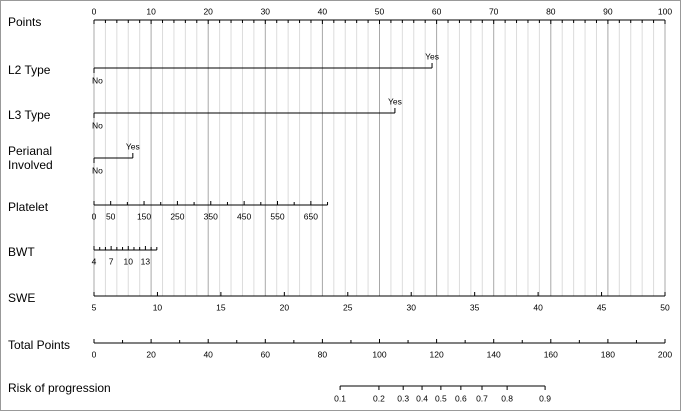 This screenshot has width=681, height=411. Describe the element at coordinates (422, 398) in the screenshot. I see `tick-label: 0.4` at that location.